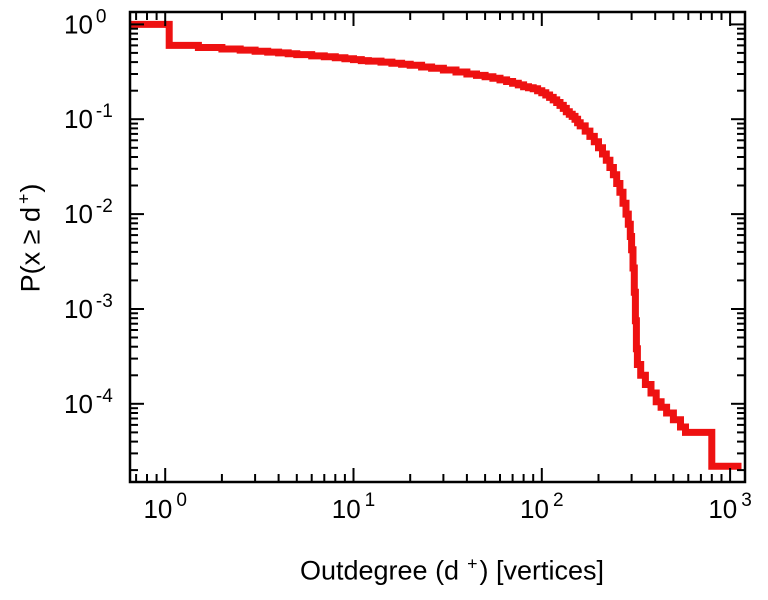 Image resolution: width=768 pixels, height=600 pixels. I want to click on y-axis-label-pre: P(x ≥ d, so click(30, 250).